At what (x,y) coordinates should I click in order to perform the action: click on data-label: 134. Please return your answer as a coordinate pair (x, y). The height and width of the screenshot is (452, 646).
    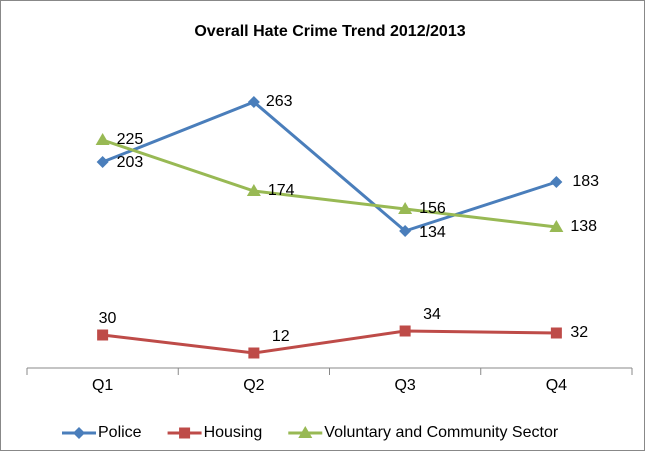
    Looking at the image, I should click on (432, 232).